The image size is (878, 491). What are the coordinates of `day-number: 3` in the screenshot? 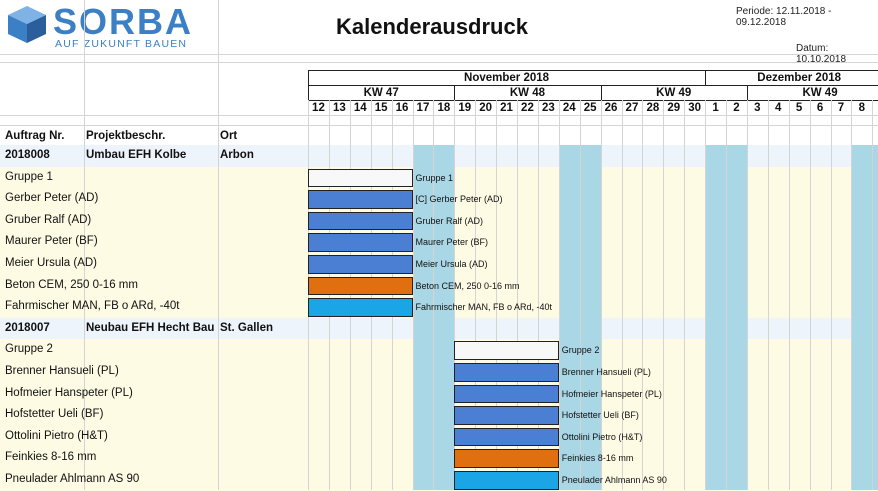 It's located at (757, 108).